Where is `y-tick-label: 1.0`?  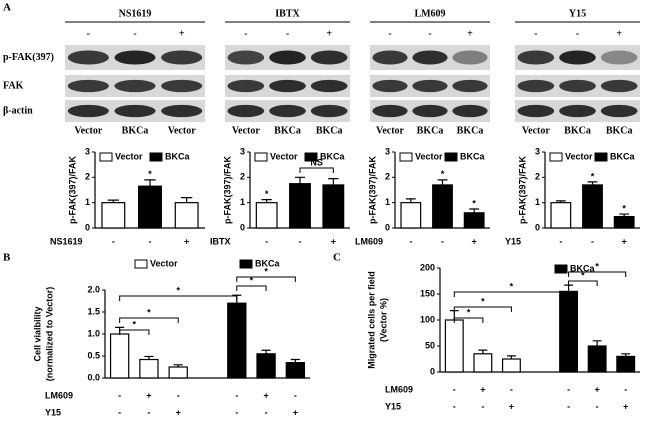
y-tick-label: 1.0 is located at coordinates (93, 333).